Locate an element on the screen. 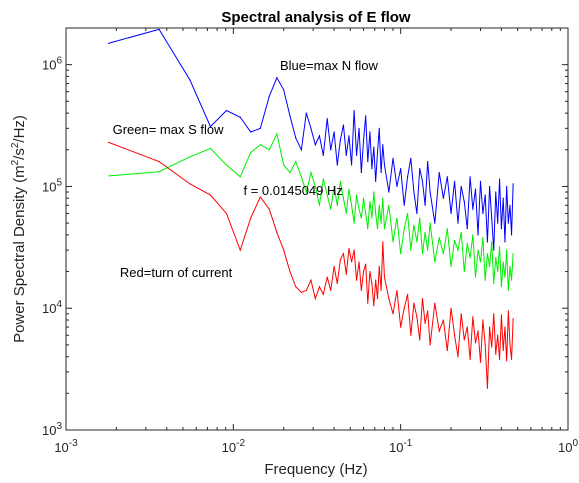 This screenshot has width=579, height=483. x-tick-base: 10 is located at coordinates (565, 447).